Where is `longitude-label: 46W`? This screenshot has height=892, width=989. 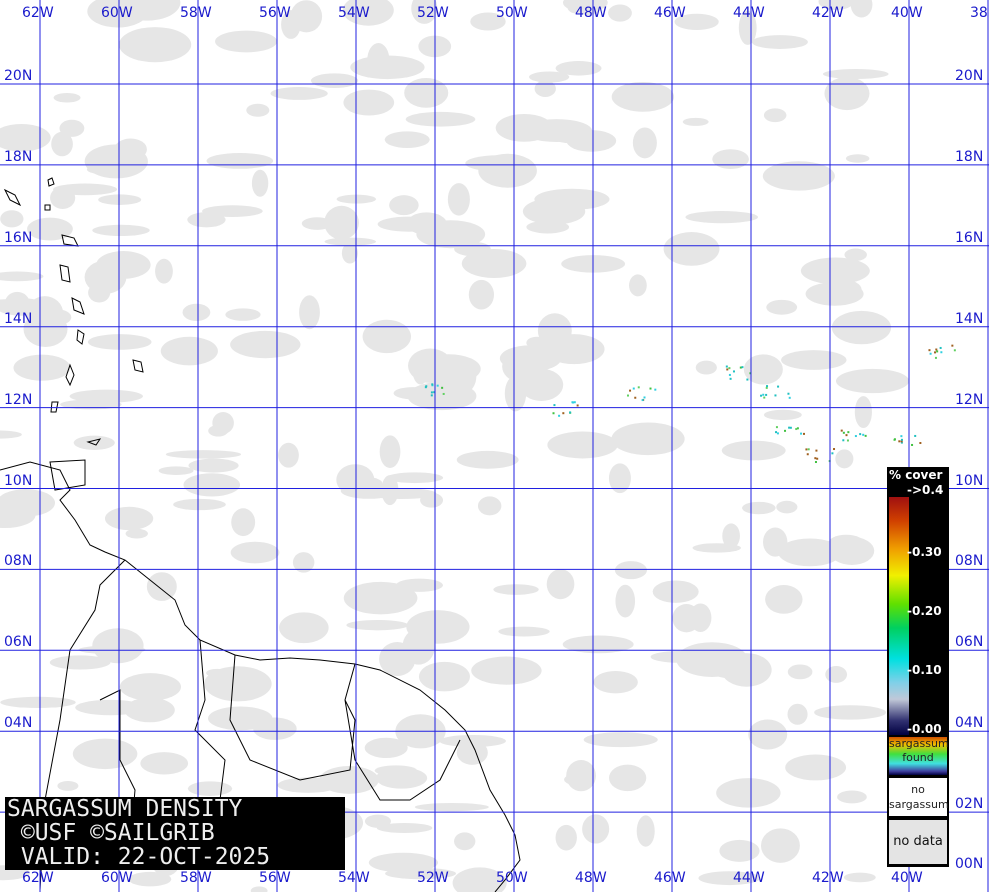
longitude-label: 46W is located at coordinates (670, 878).